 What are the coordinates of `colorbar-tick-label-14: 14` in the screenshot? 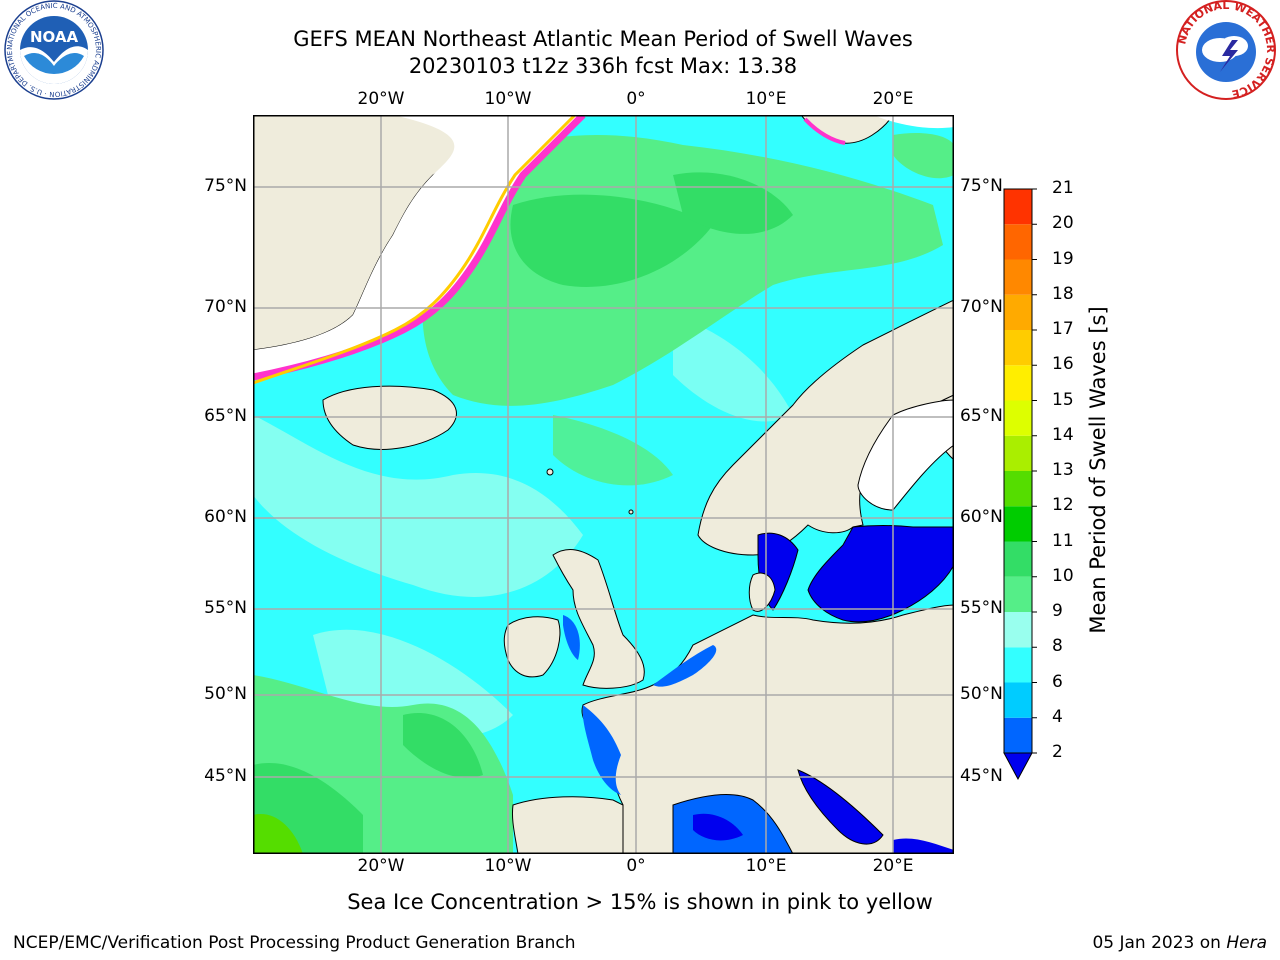 It's located at (1063, 434).